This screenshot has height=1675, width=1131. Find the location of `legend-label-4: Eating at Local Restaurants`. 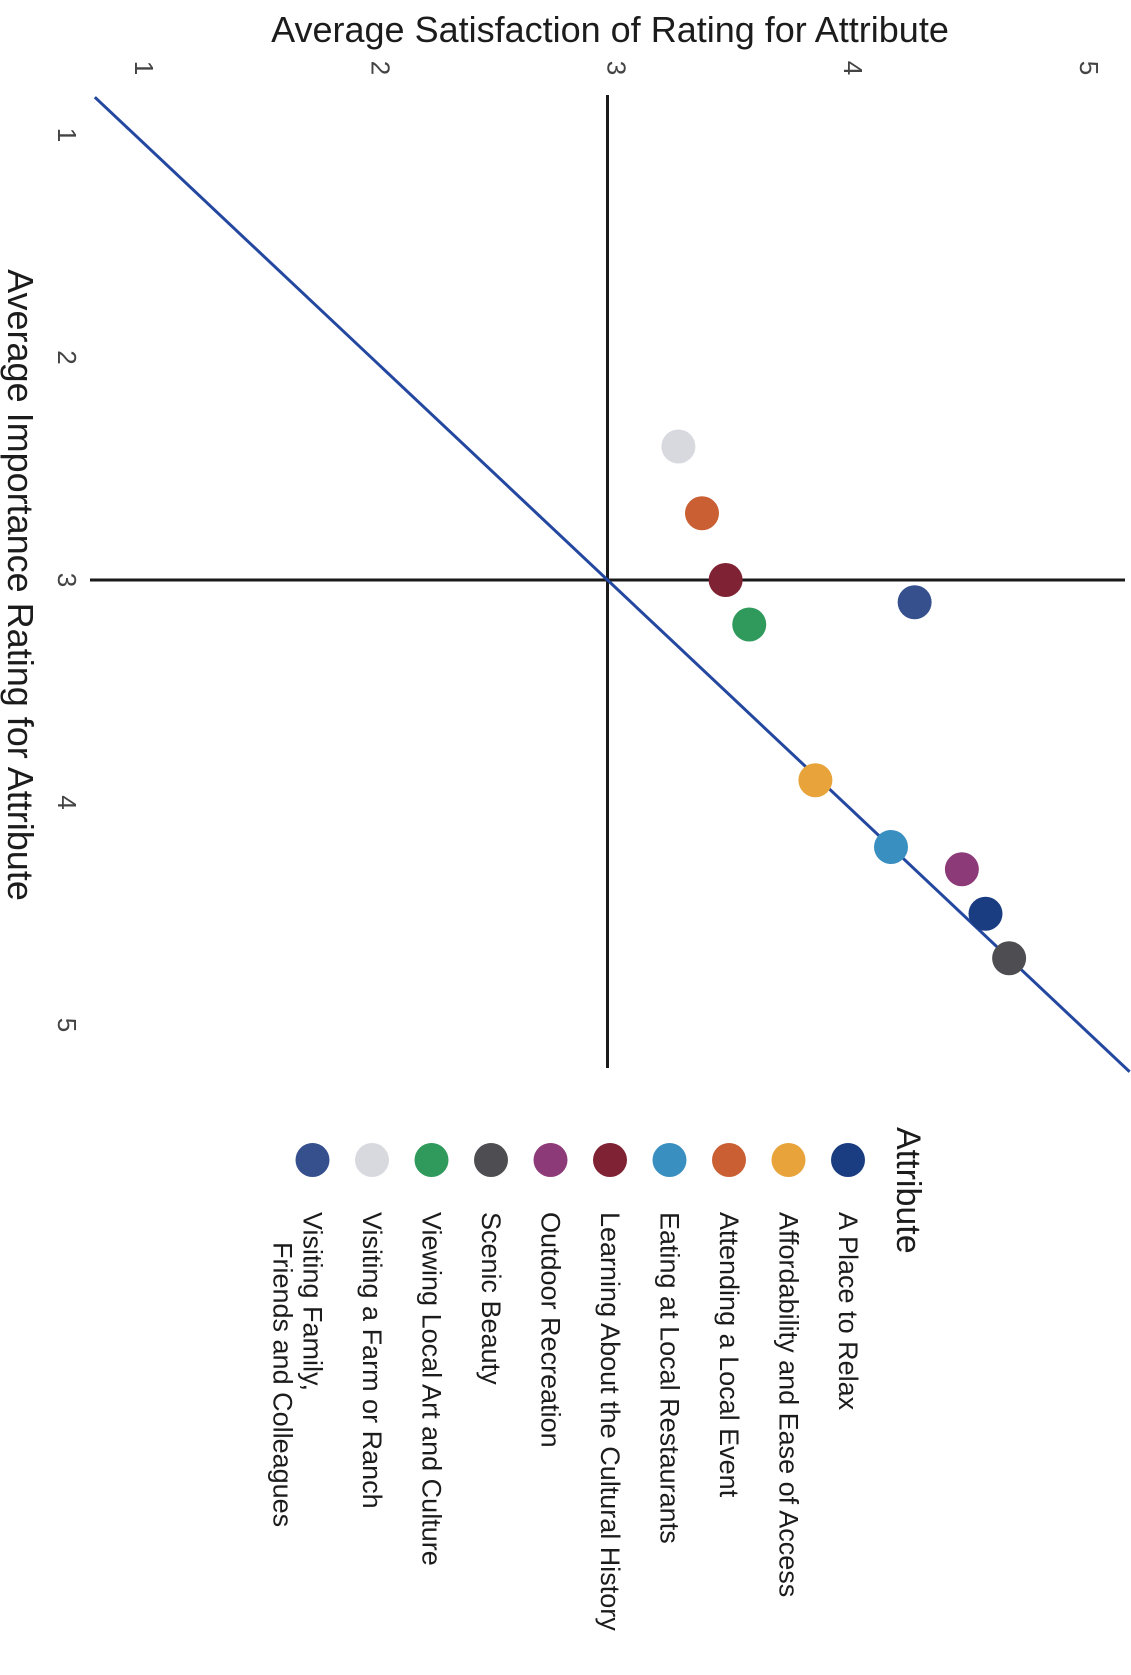

legend-label-4: Eating at Local Restaurants is located at coordinates (670, 1378).